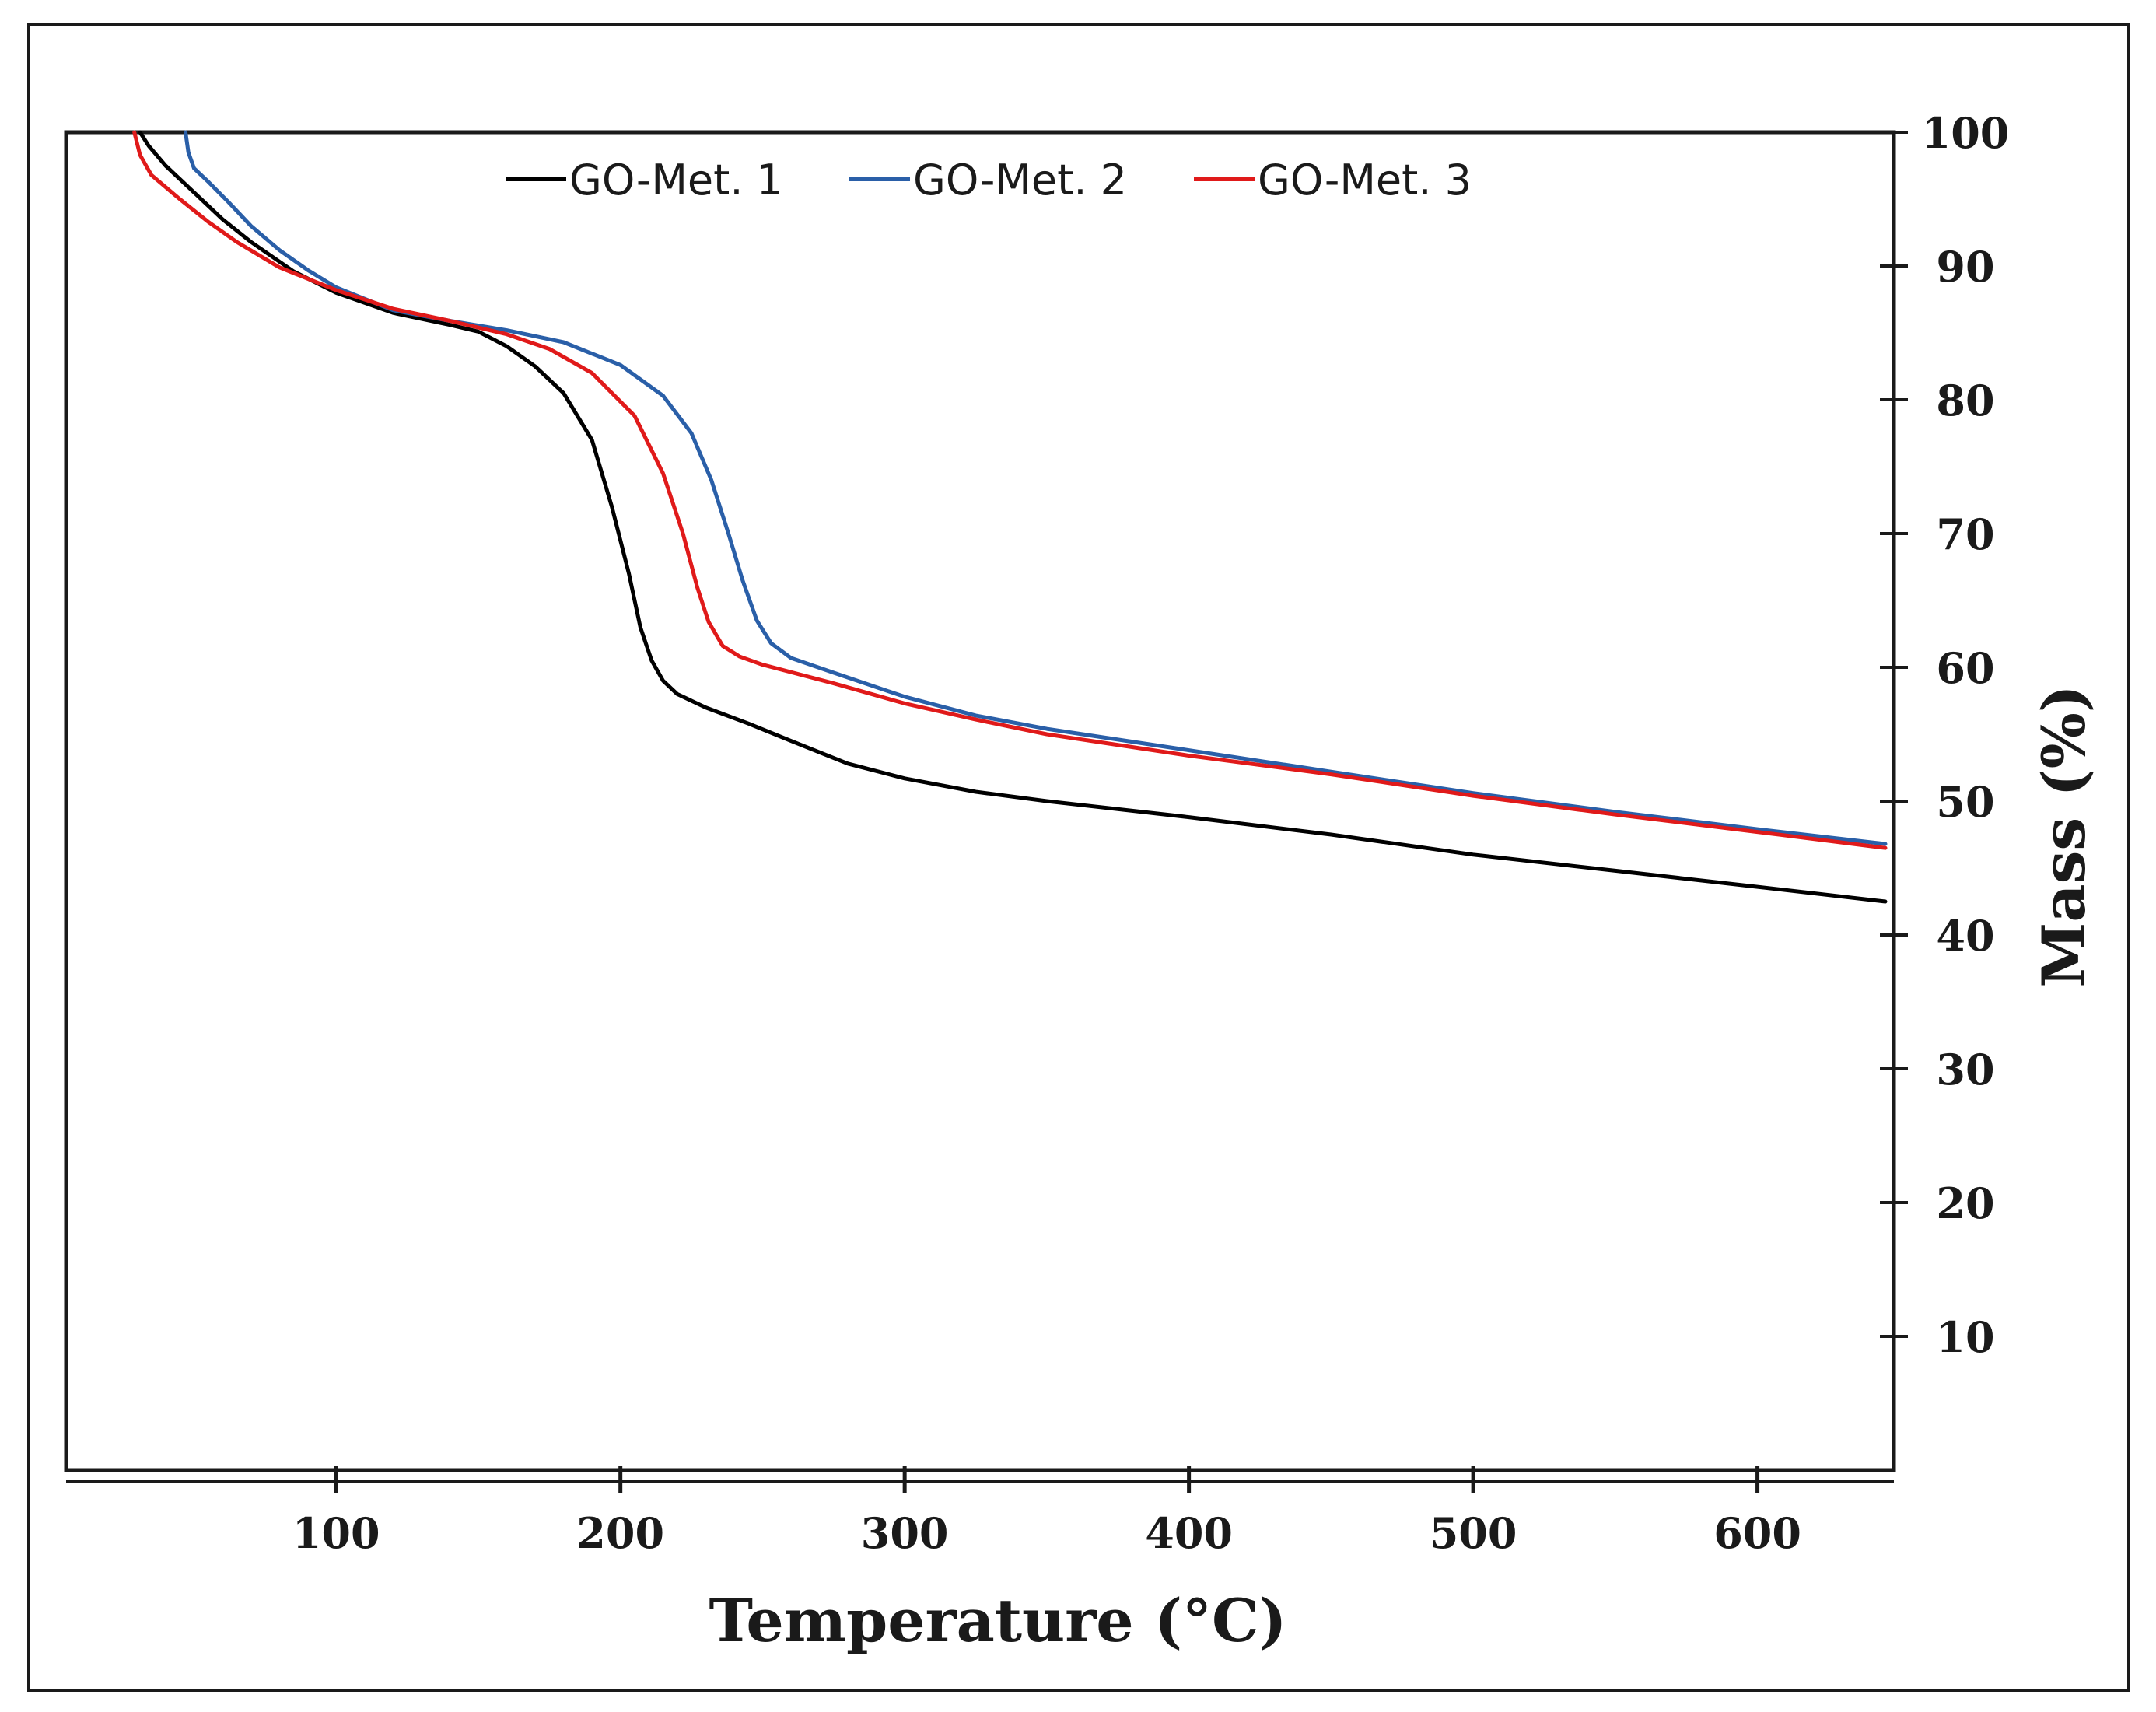  I want to click on y-tick-label: 40, so click(1965, 936).